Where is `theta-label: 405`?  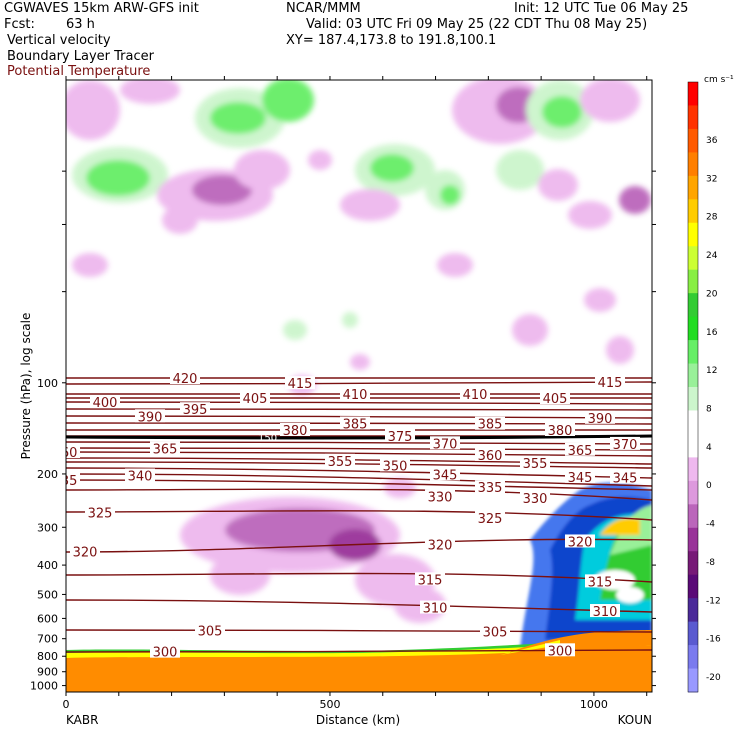 theta-label: 405 is located at coordinates (255, 399).